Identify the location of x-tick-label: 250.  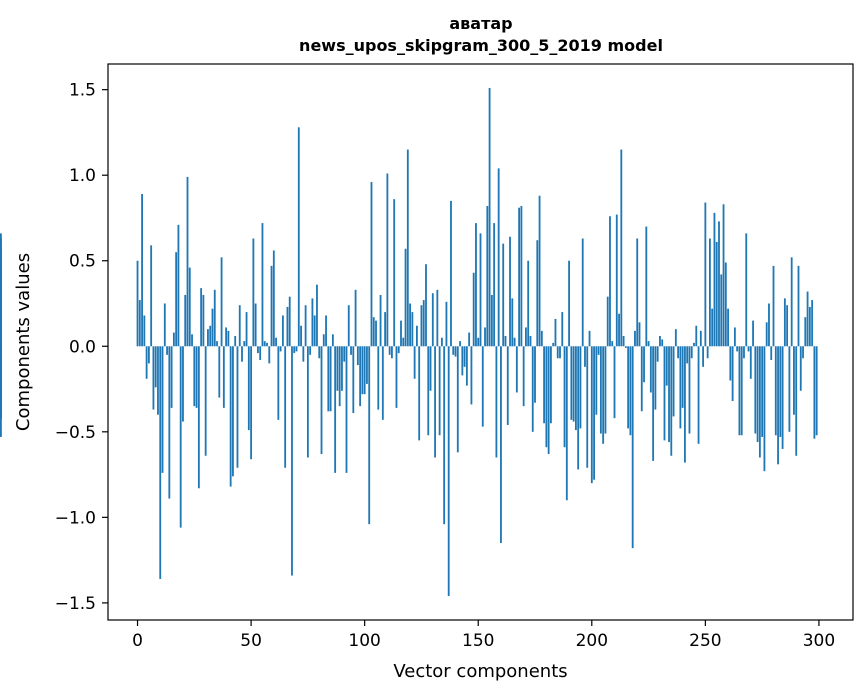
(705, 641).